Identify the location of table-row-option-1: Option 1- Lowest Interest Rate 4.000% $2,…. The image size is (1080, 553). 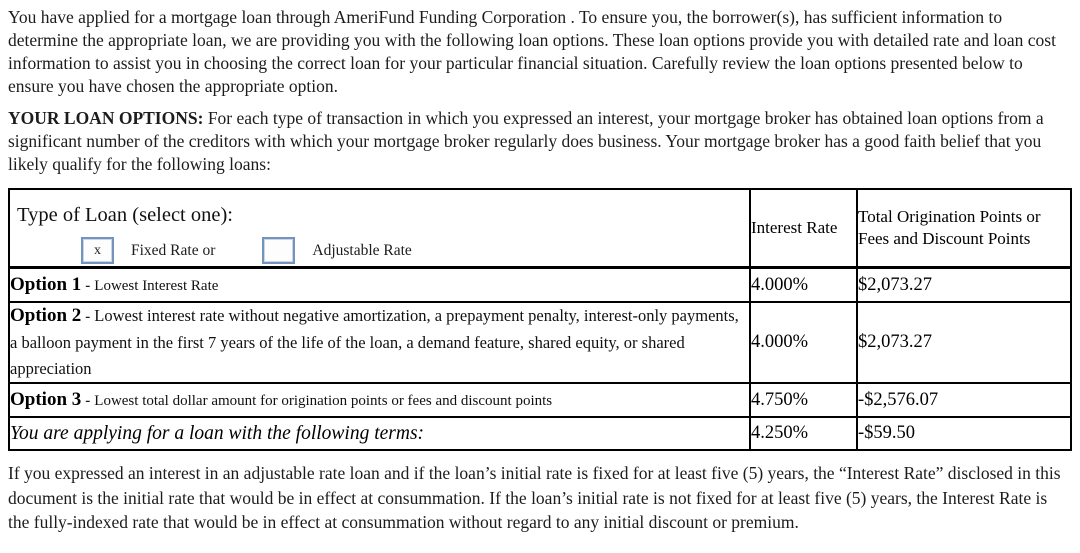
(540, 284).